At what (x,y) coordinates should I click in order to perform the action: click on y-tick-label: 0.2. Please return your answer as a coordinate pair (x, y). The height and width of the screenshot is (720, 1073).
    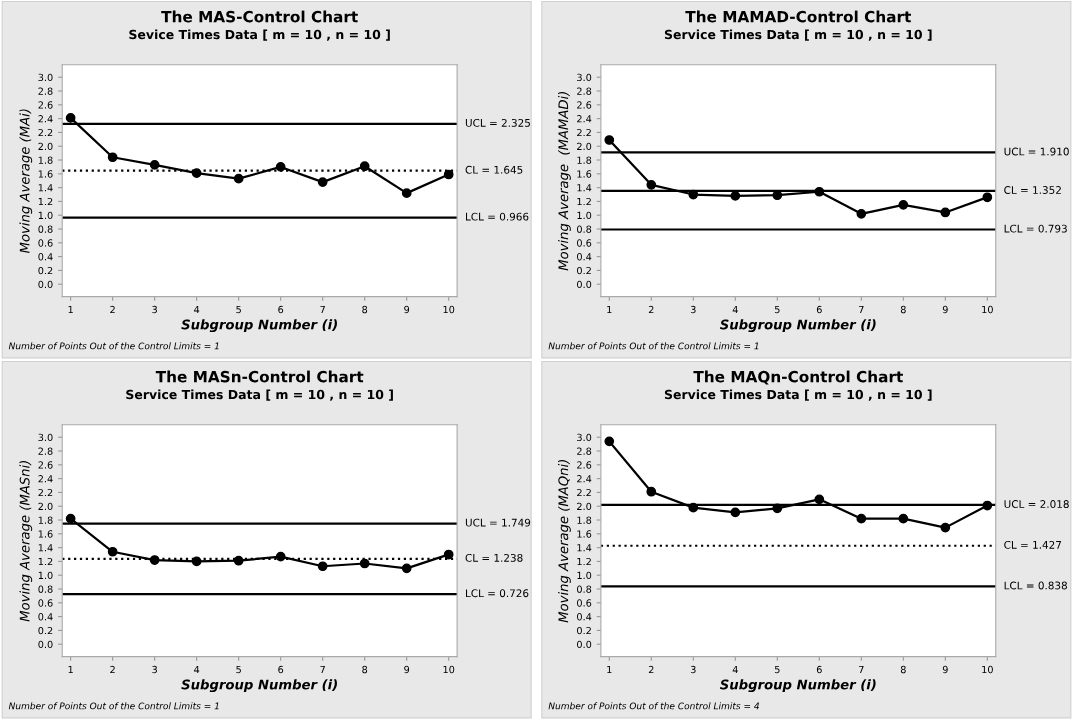
    Looking at the image, I should click on (45, 630).